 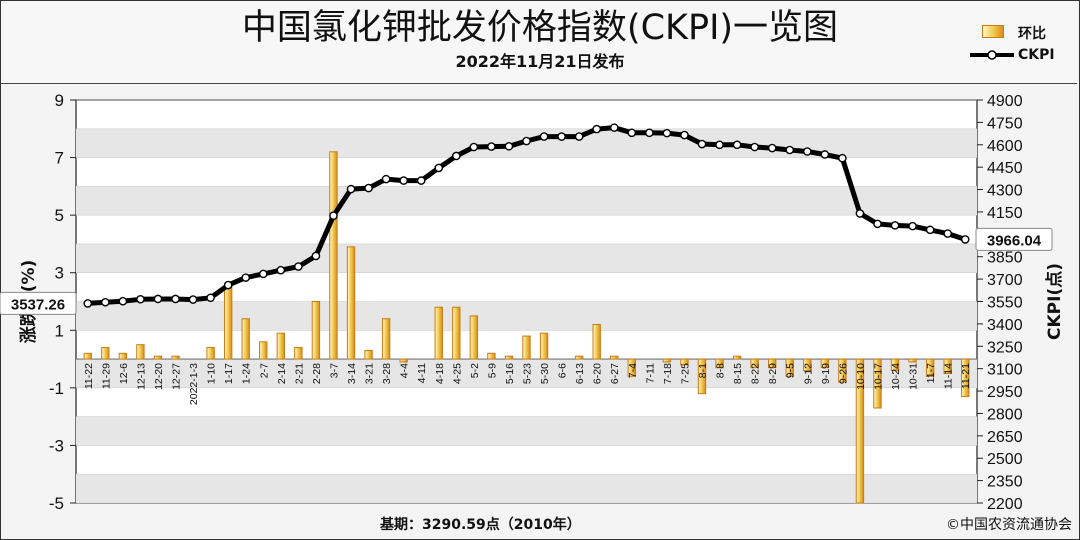 What do you see at coordinates (480, 525) in the screenshot?
I see `footer-base: 基期：3290.59点（2010年）` at bounding box center [480, 525].